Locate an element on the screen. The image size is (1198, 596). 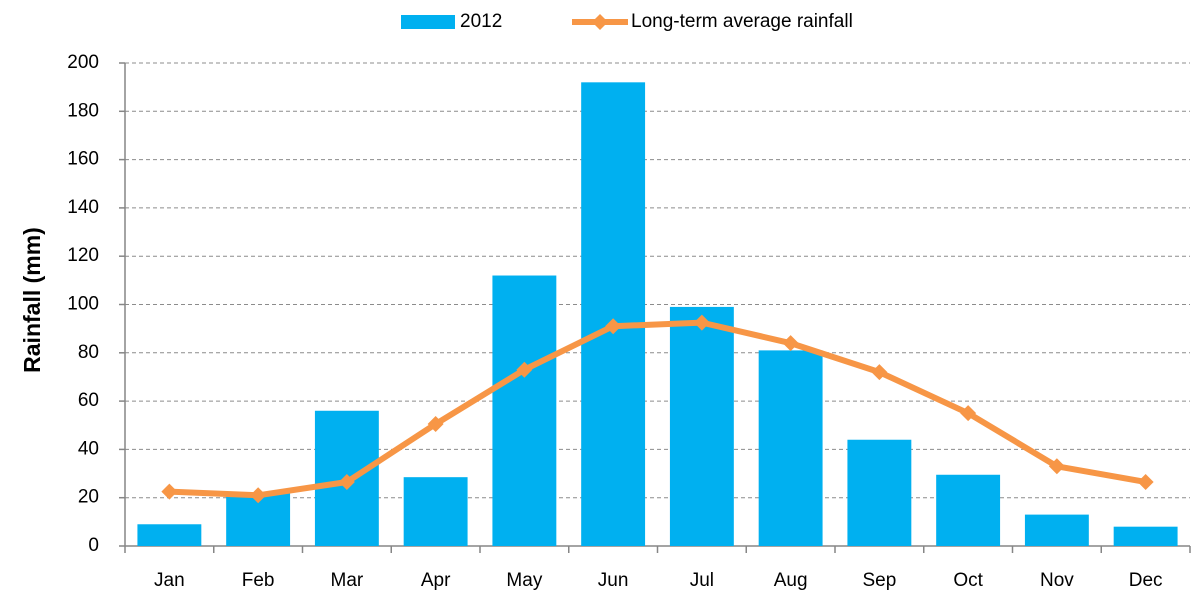
x-tick-label: May is located at coordinates (524, 580).